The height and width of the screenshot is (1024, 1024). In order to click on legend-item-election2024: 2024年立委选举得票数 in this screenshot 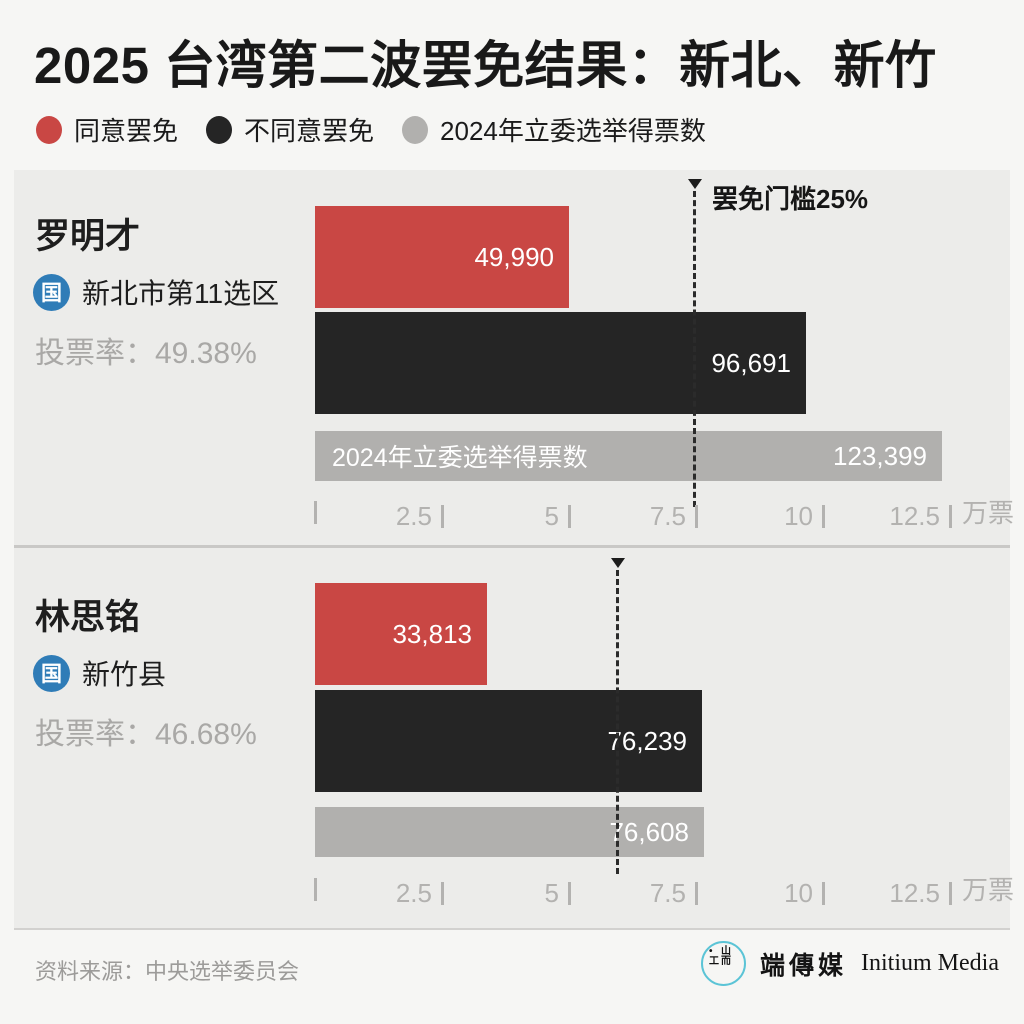, I will do `click(554, 129)`.